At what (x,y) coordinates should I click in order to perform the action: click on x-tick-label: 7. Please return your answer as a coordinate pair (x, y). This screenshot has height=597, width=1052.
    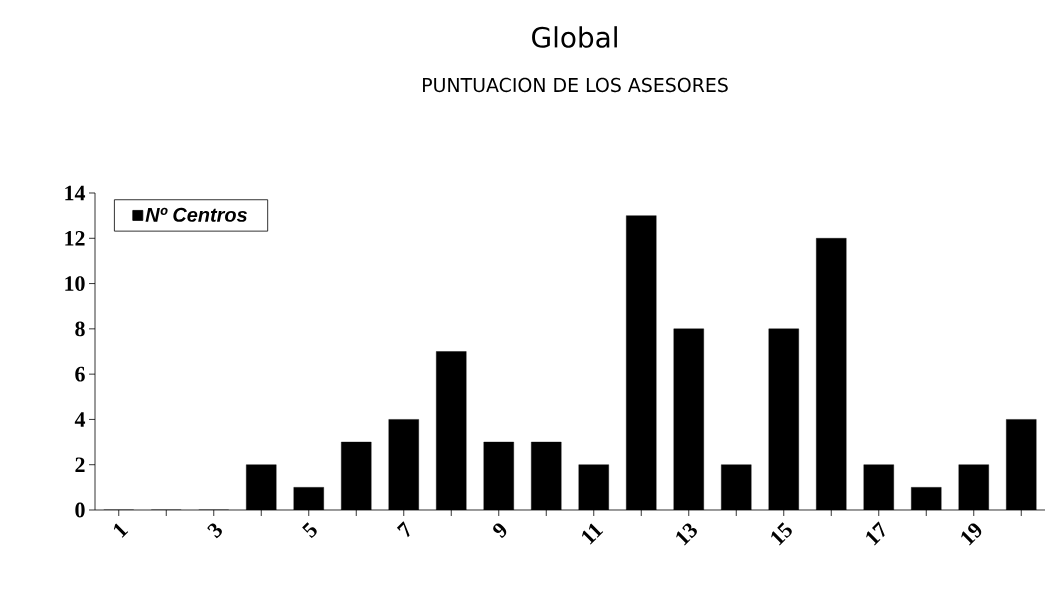
    Looking at the image, I should click on (403, 529).